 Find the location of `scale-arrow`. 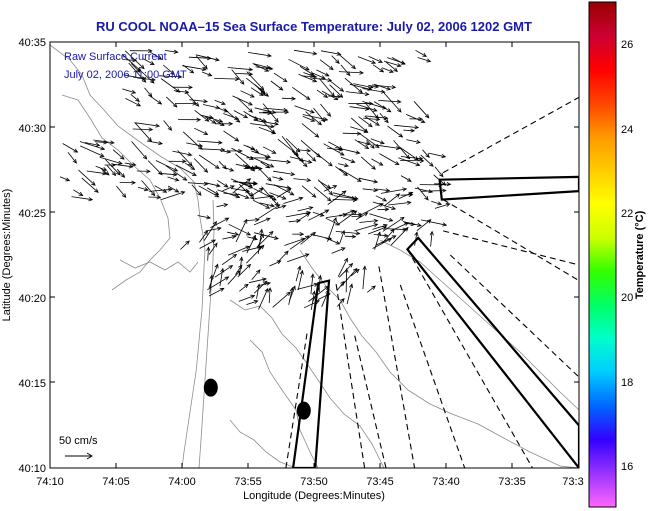

scale-arrow is located at coordinates (79, 456).